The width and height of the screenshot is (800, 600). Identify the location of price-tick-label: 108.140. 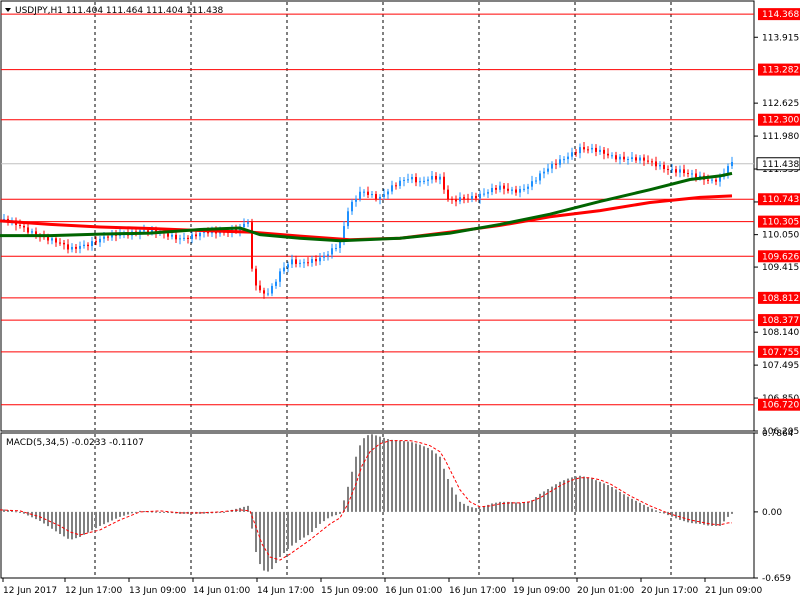
(780, 333).